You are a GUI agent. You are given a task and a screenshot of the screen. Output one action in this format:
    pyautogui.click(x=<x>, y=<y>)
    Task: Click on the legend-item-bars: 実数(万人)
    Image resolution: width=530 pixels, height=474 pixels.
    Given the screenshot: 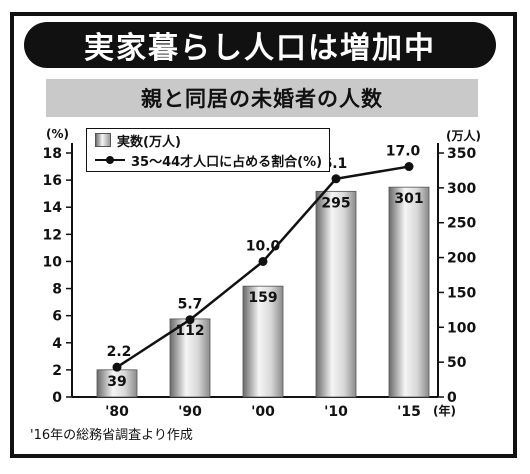 What is the action you would take?
    pyautogui.click(x=138, y=140)
    